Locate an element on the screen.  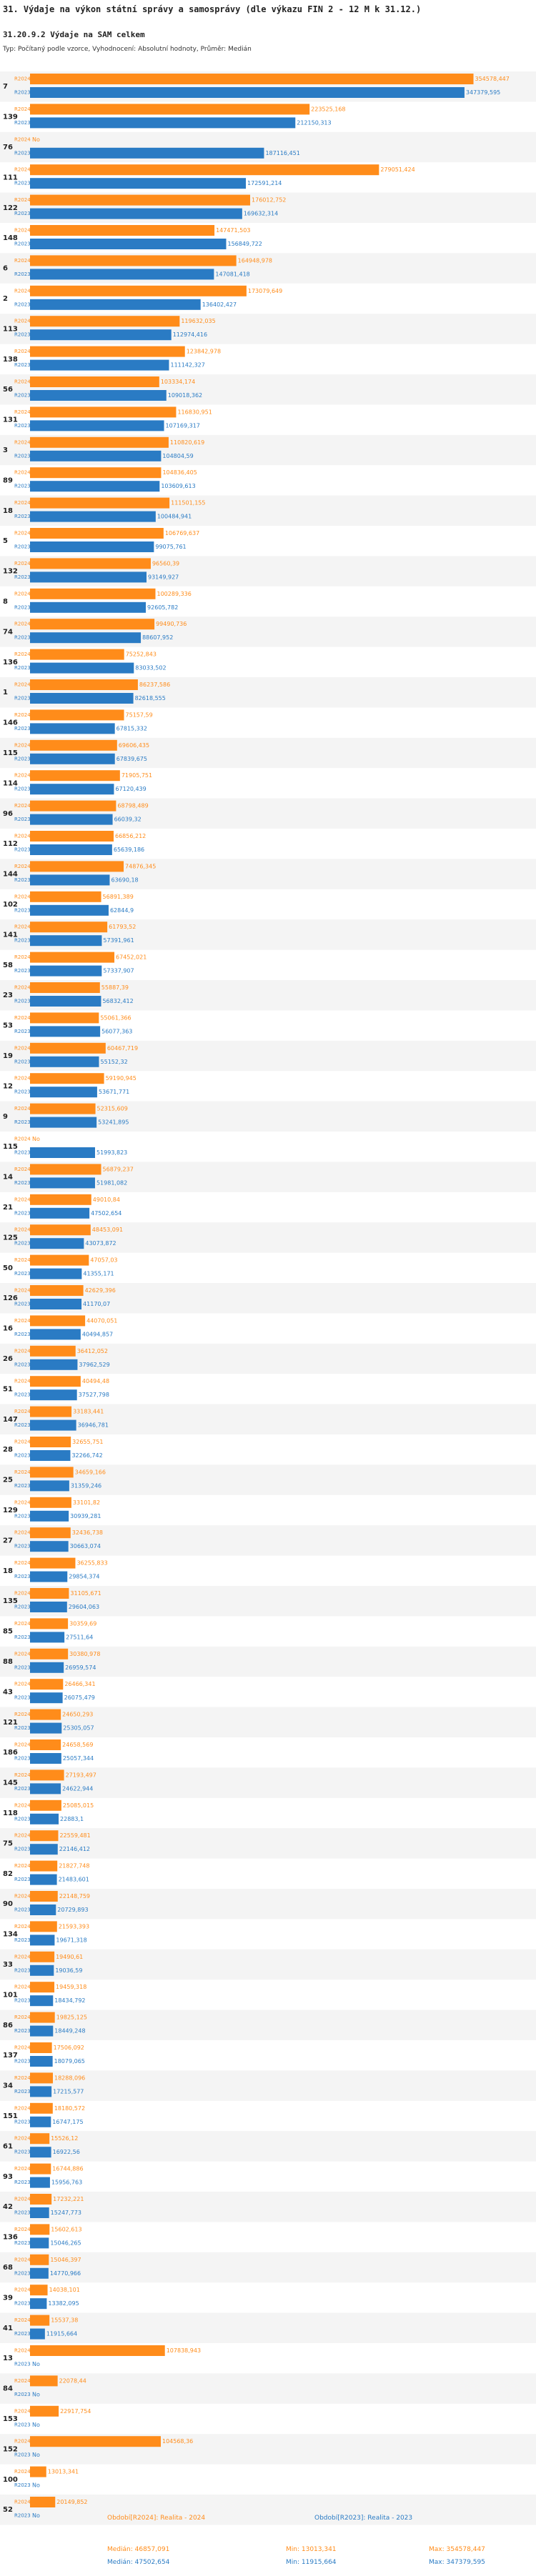
value-label: 279051,424 is located at coordinates (397, 169).